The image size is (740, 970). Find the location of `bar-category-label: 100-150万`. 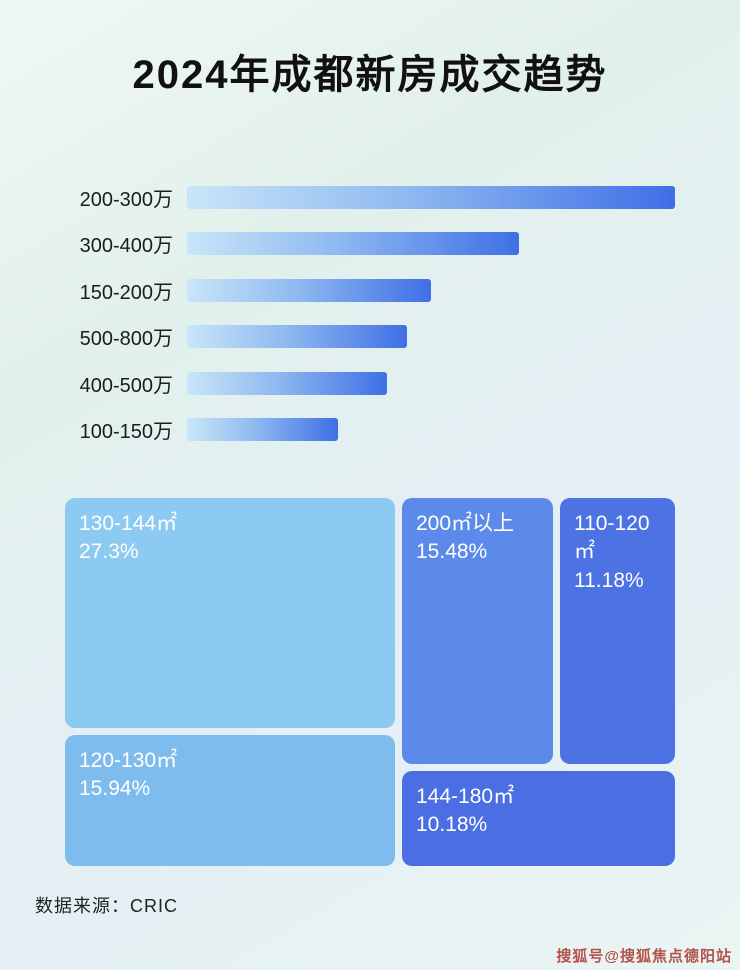

bar-category-label: 100-150万 is located at coordinates (126, 432).